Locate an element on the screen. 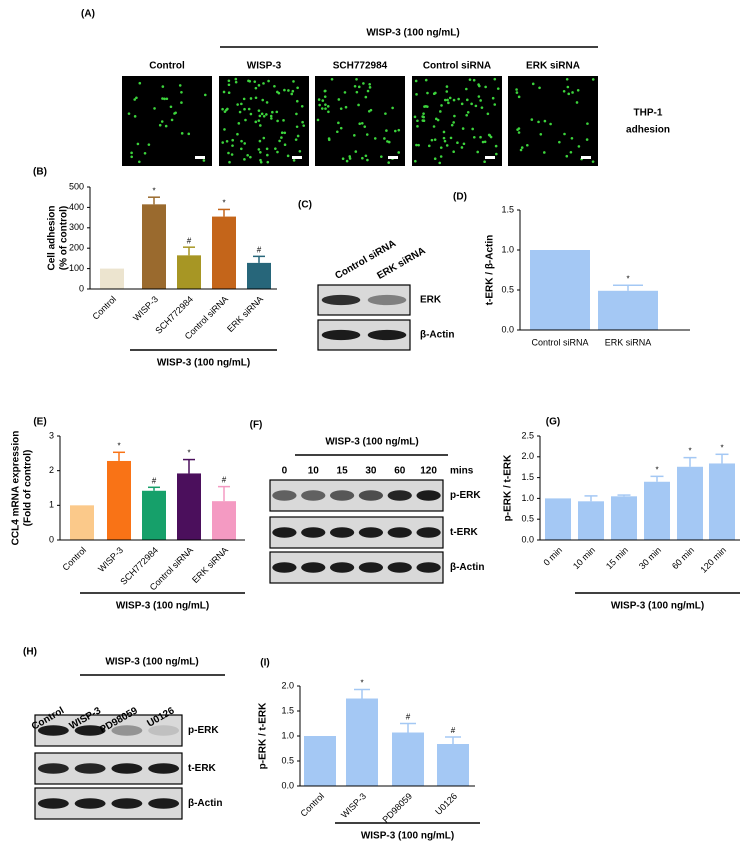  panel-label: (B) is located at coordinates (40, 172).